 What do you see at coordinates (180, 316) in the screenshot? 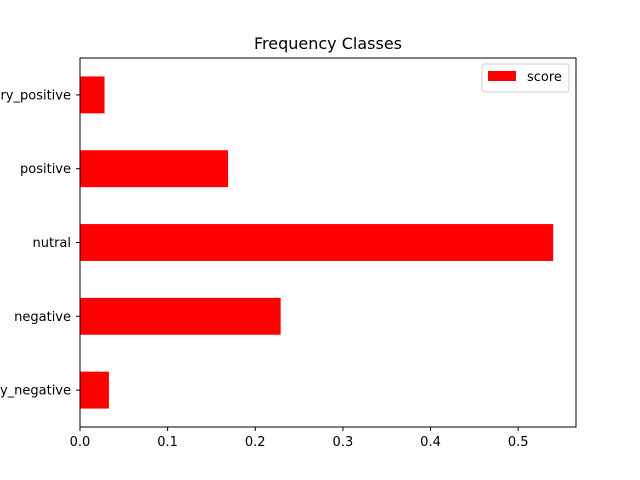
I see `bar-negative` at bounding box center [180, 316].